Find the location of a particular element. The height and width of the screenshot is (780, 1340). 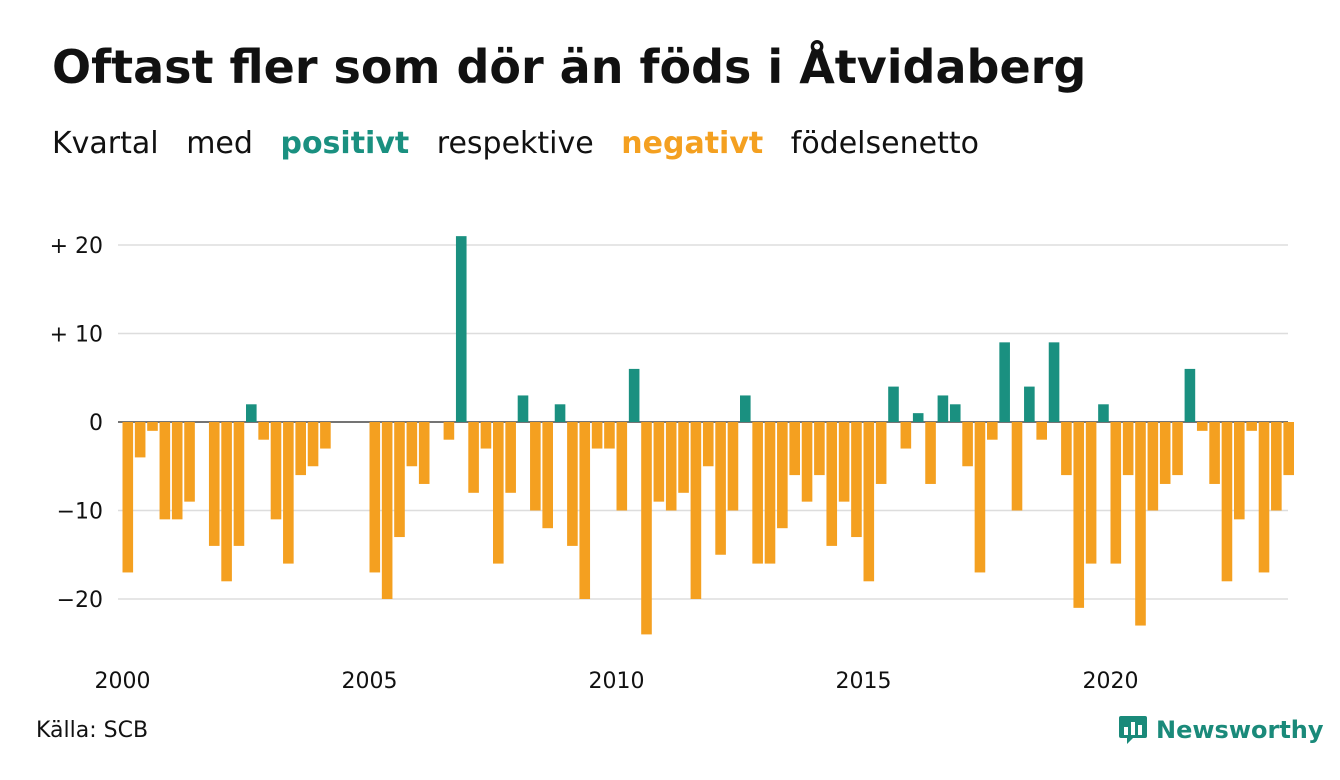

brand-logo: Newsworthy is located at coordinates (1221, 730).